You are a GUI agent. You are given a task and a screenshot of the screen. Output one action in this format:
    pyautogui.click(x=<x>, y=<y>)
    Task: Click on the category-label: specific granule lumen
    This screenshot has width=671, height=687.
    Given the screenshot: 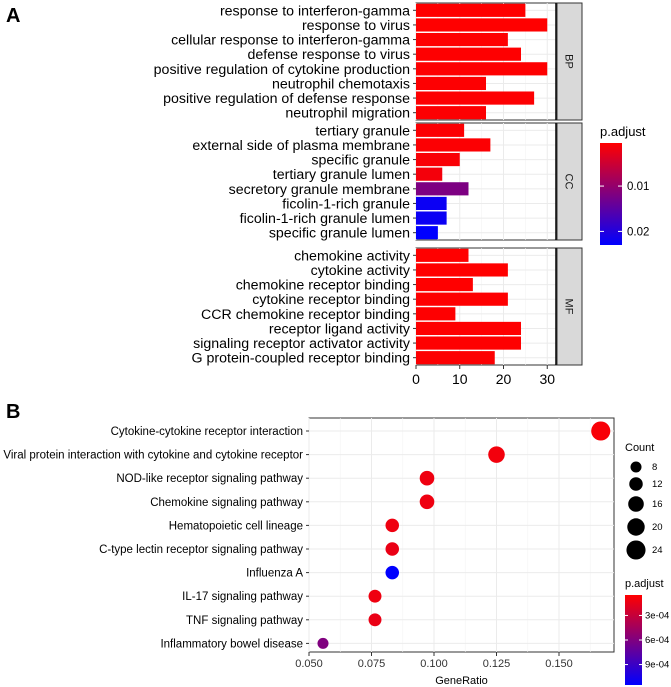 What is the action you would take?
    pyautogui.click(x=339, y=234)
    